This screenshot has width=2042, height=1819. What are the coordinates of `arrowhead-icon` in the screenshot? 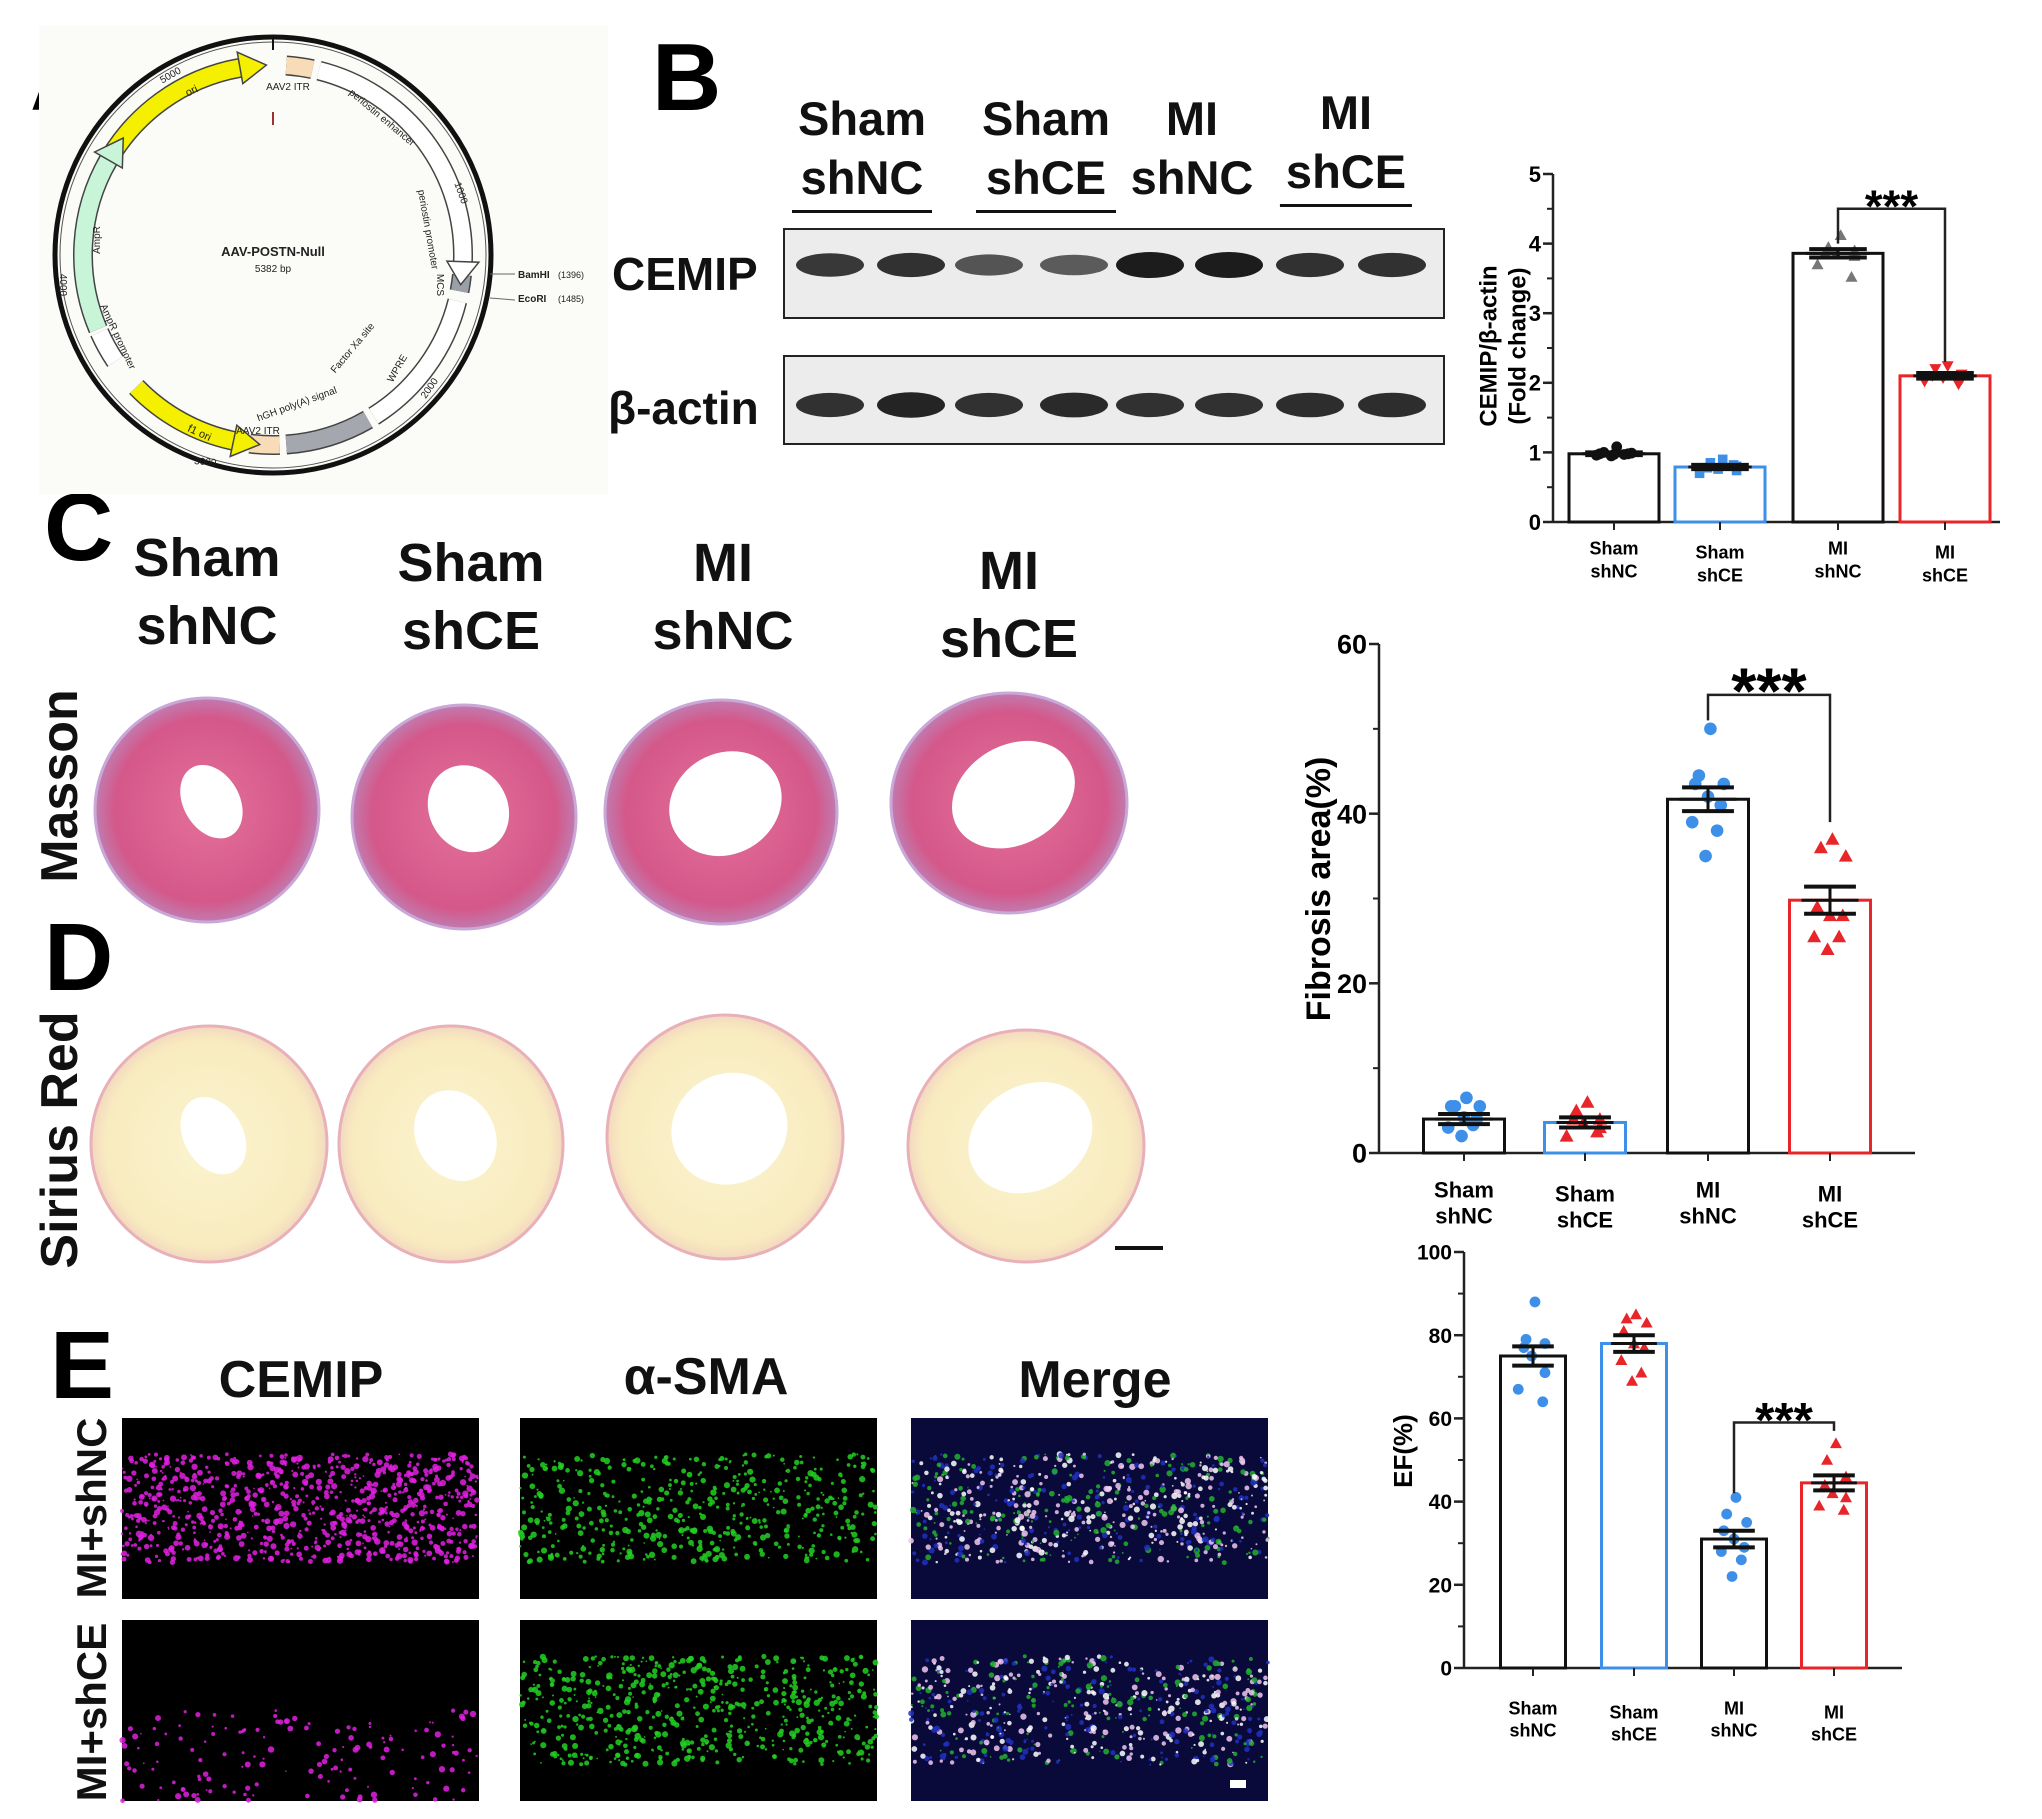 It's located at (463, 273).